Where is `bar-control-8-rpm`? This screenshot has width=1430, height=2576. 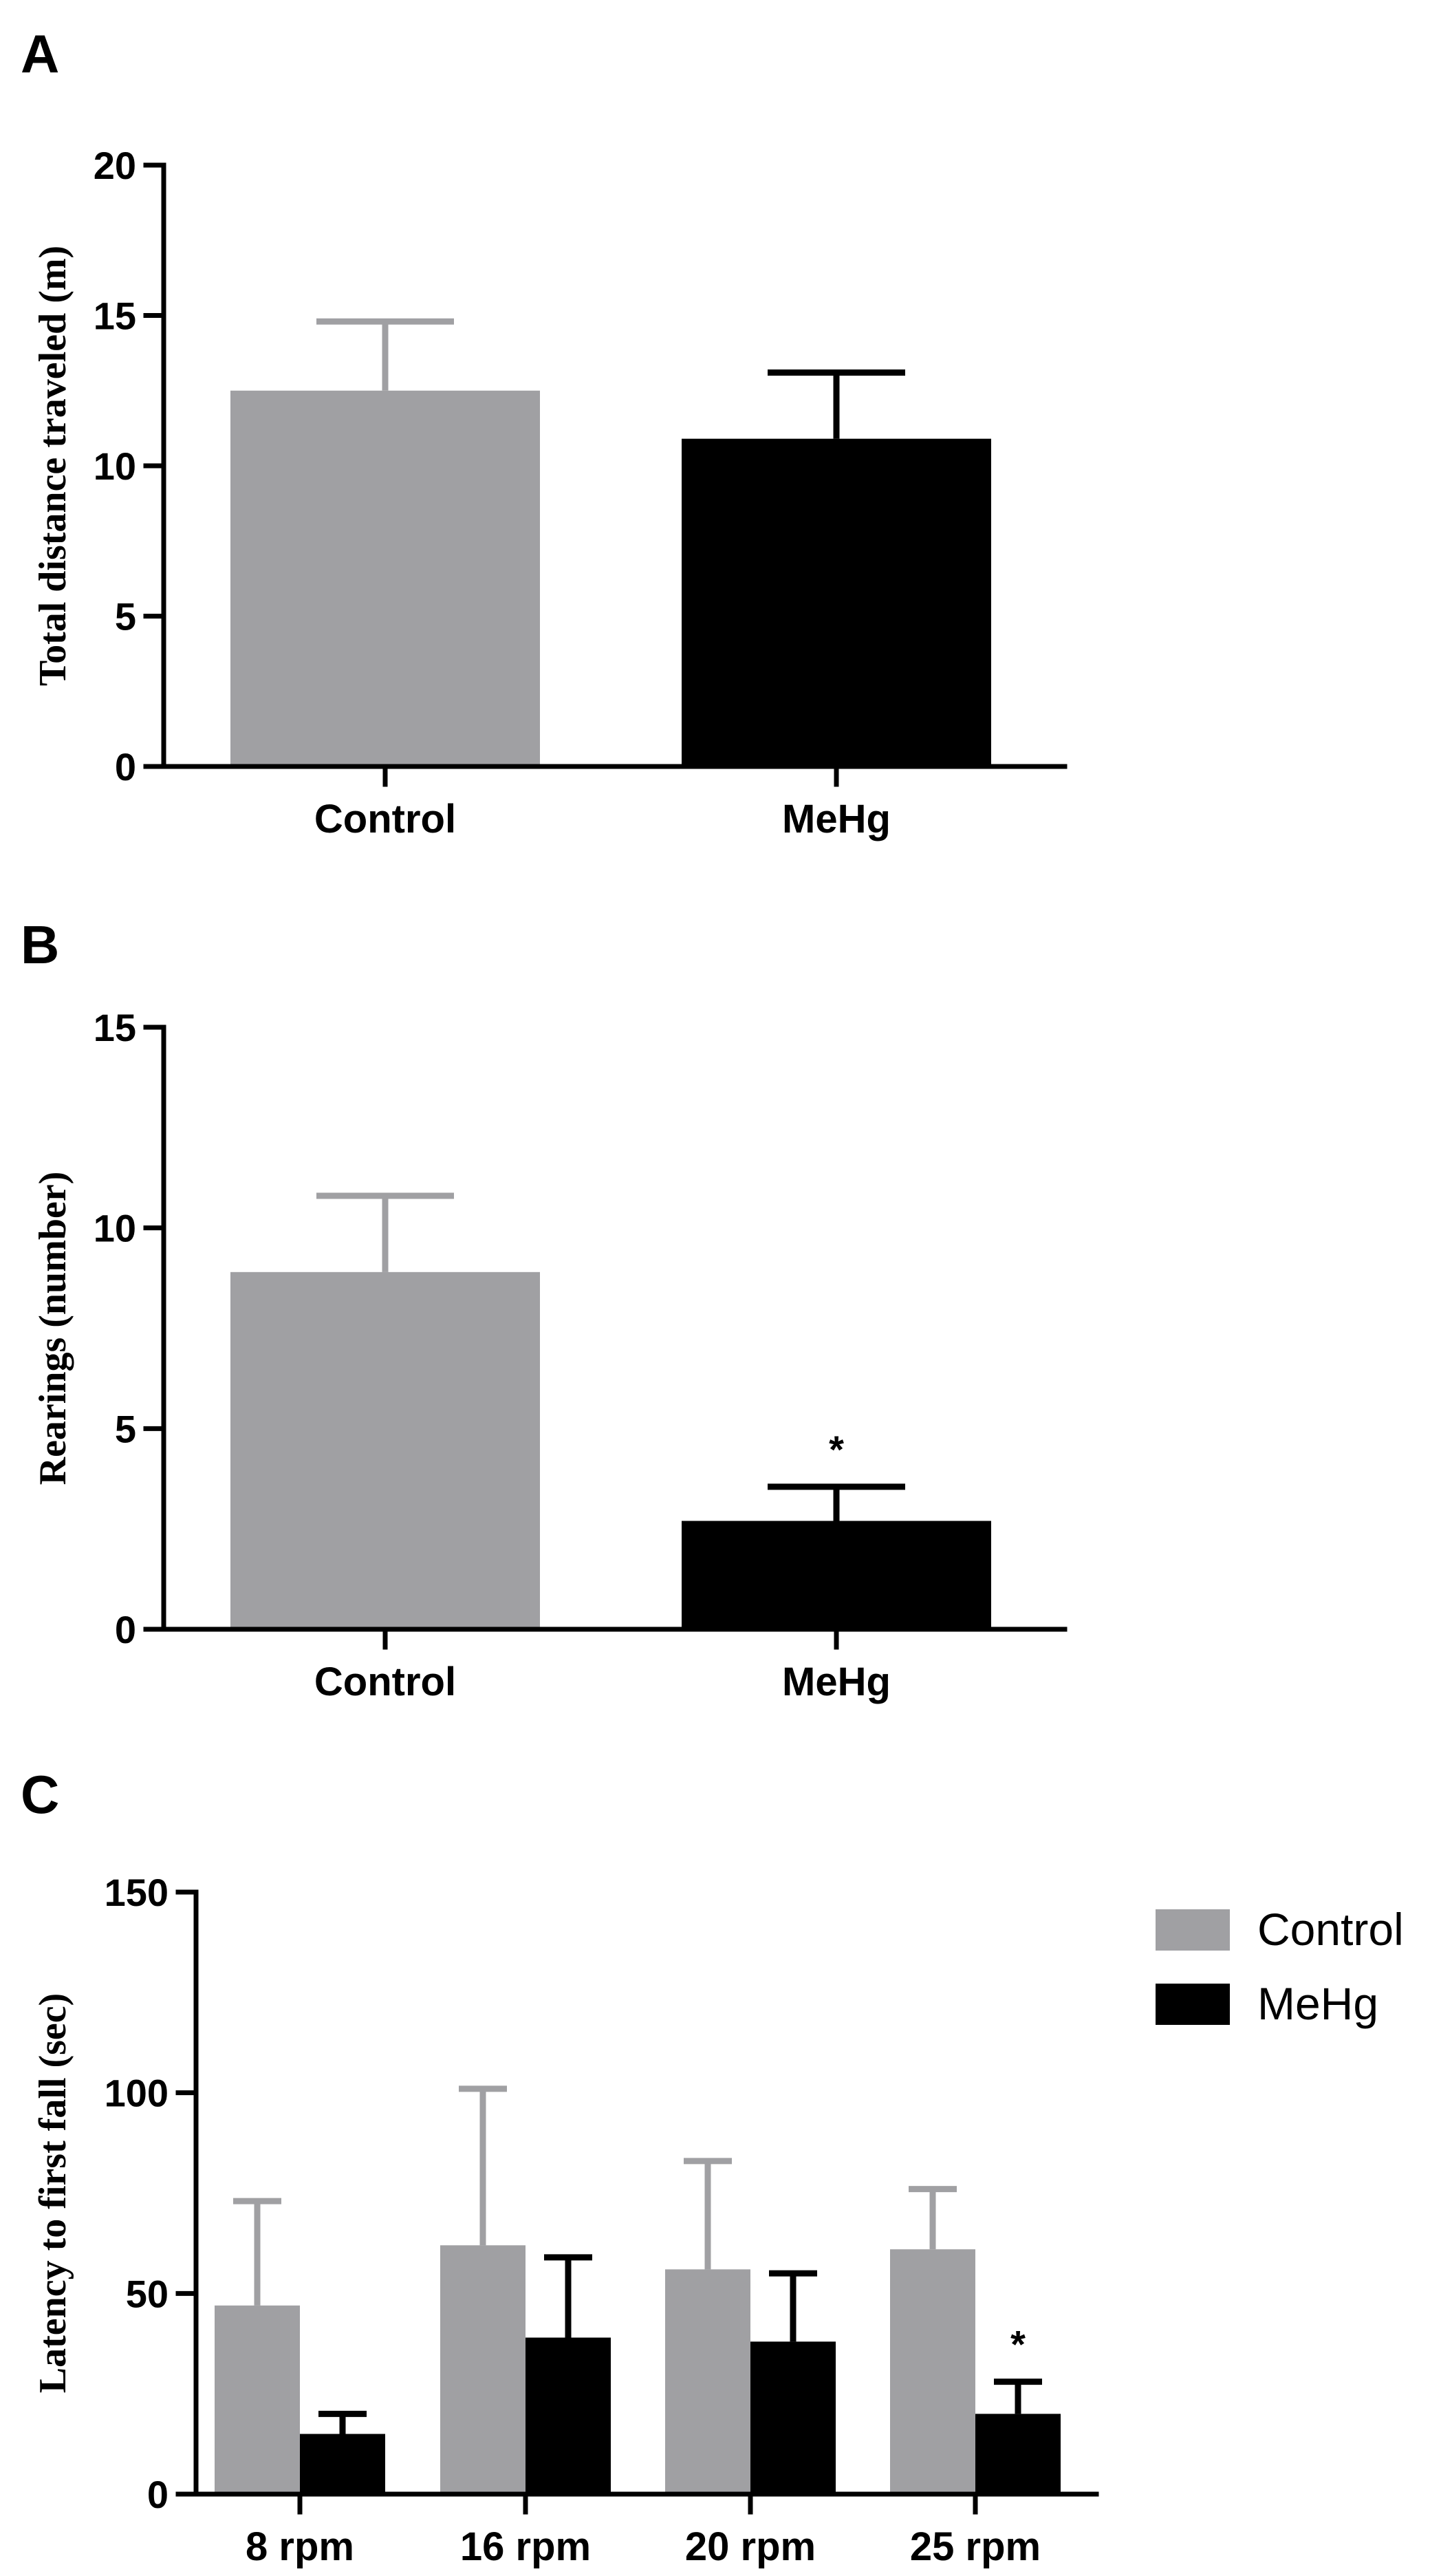
bar-control-8-rpm is located at coordinates (257, 2399).